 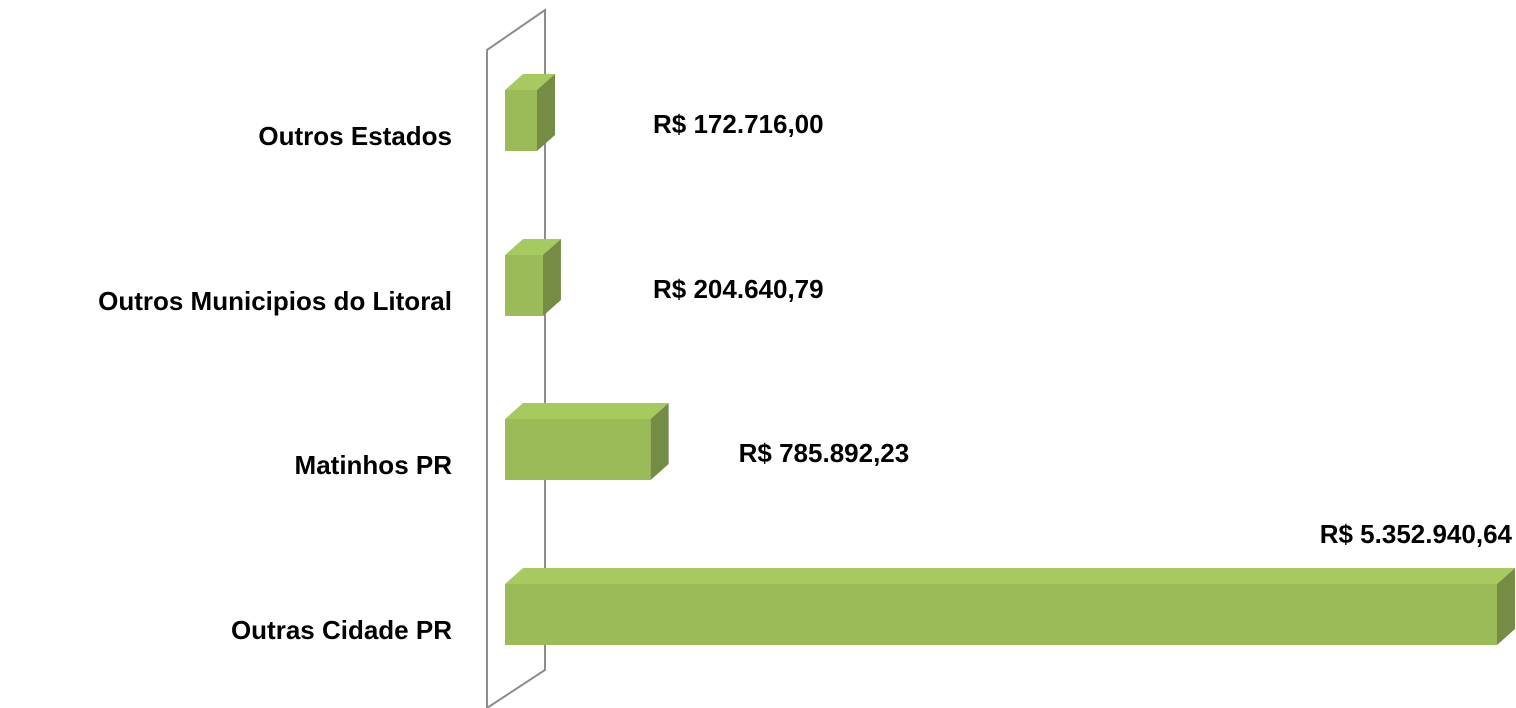 I want to click on category-label: Outros Municipios do Litoral, so click(x=275, y=301).